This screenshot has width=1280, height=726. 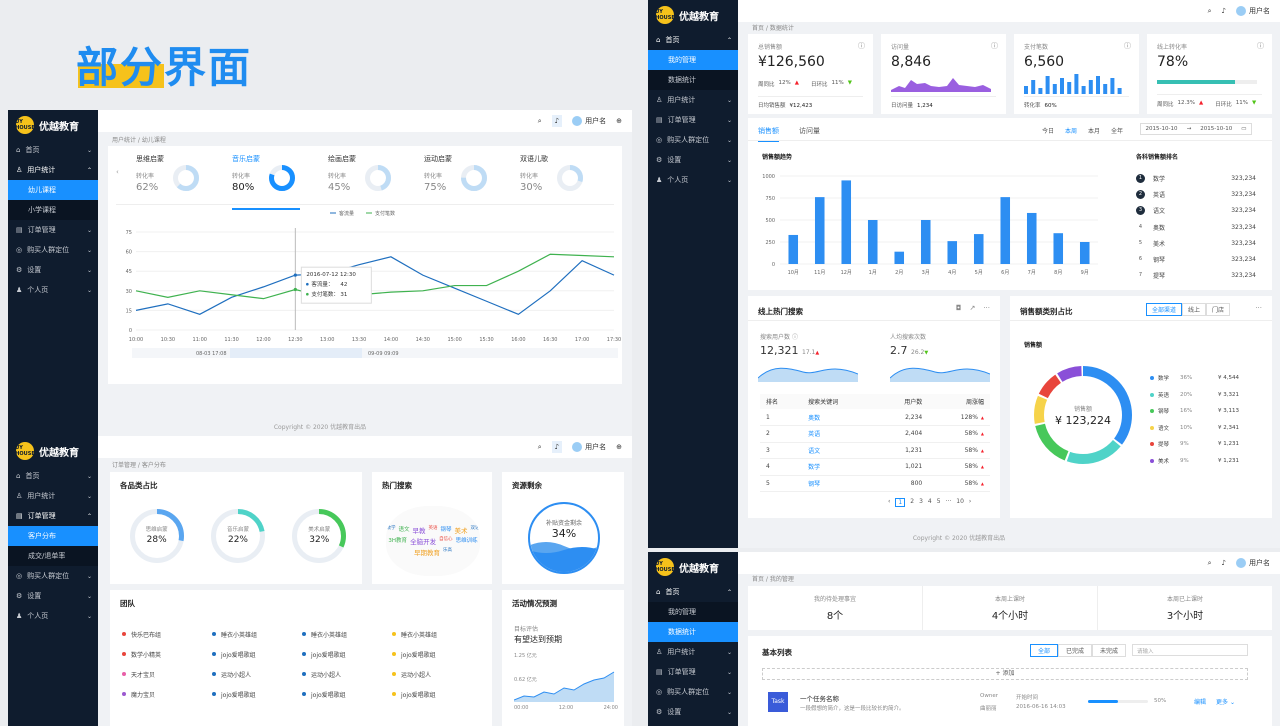 I want to click on date-range: 2015-10-10 → 2015-10-10 ▭, so click(x=1196, y=129).